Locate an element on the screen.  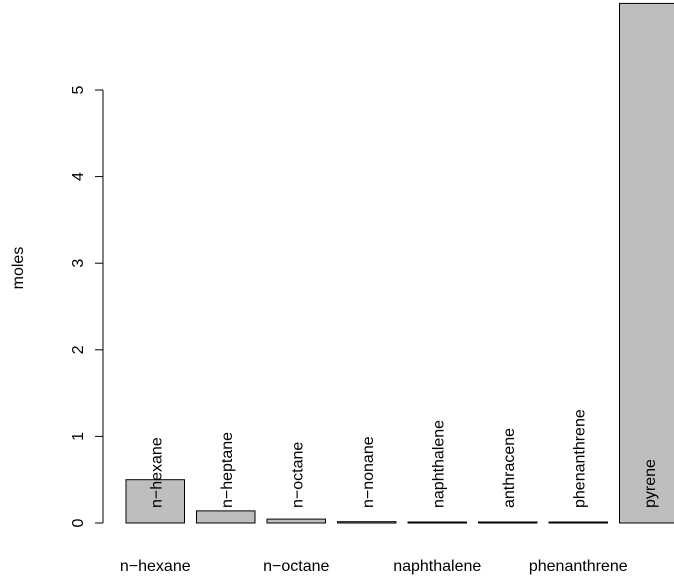
bar-anthracene is located at coordinates (508, 522).